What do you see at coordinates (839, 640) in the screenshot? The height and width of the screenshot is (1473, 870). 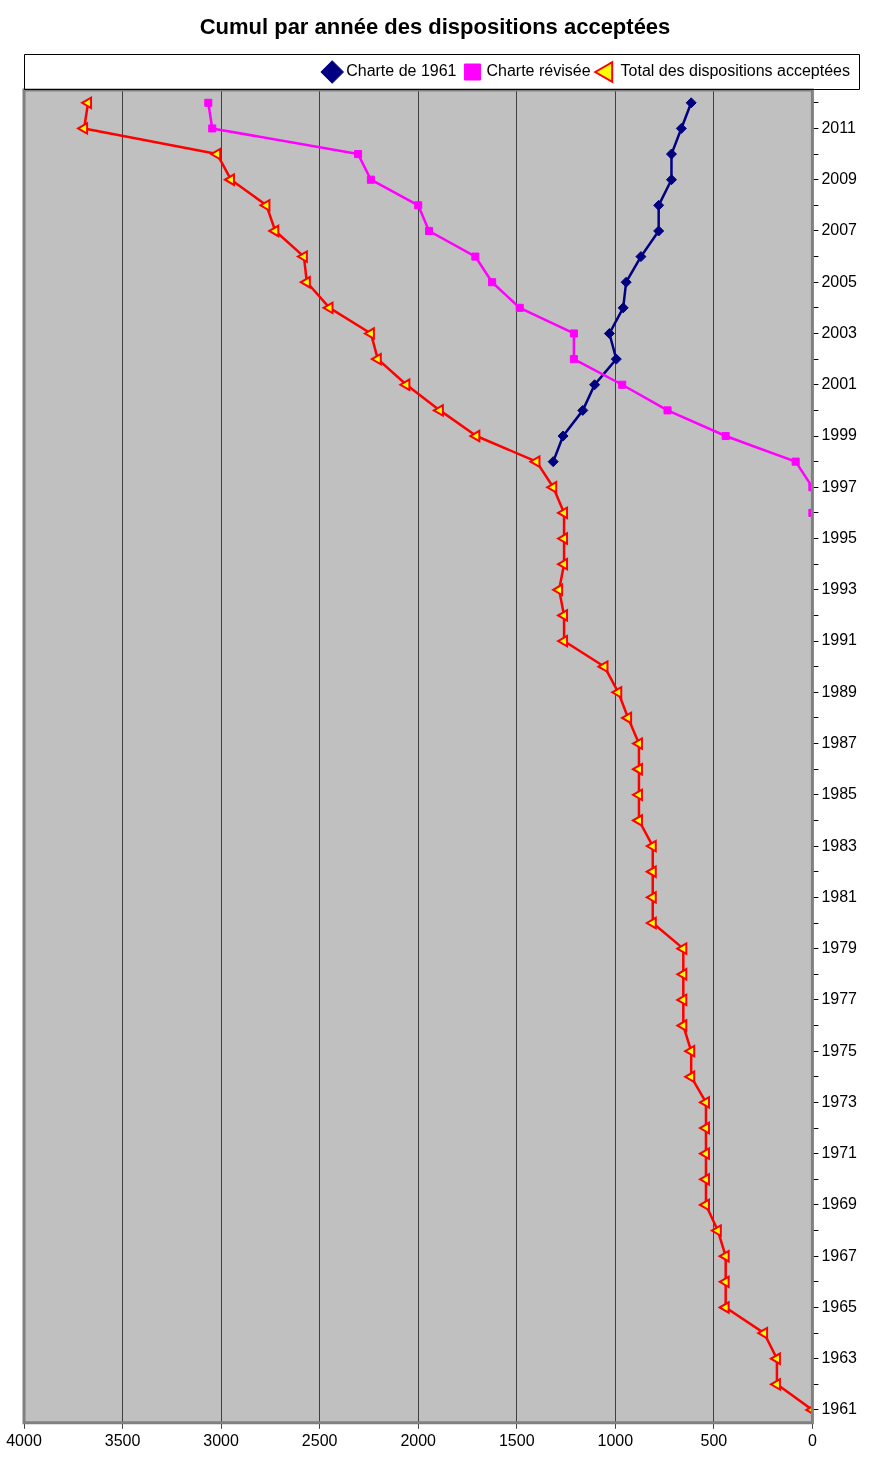 I see `y-tick-label: 1991` at bounding box center [839, 640].